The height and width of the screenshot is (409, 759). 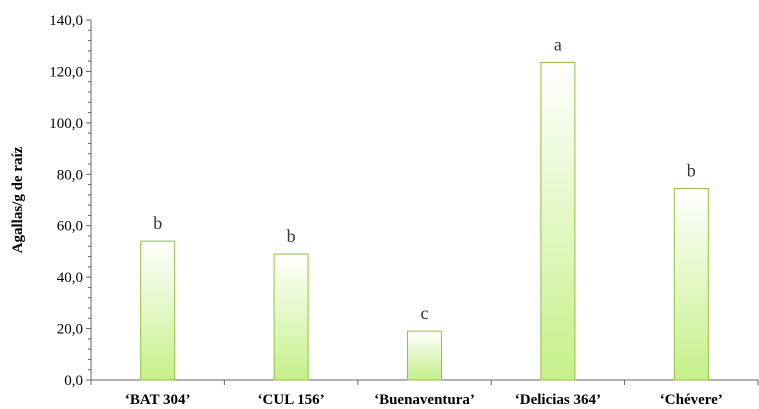 I want to click on category-label: ‘Chévere’, so click(x=691, y=400).